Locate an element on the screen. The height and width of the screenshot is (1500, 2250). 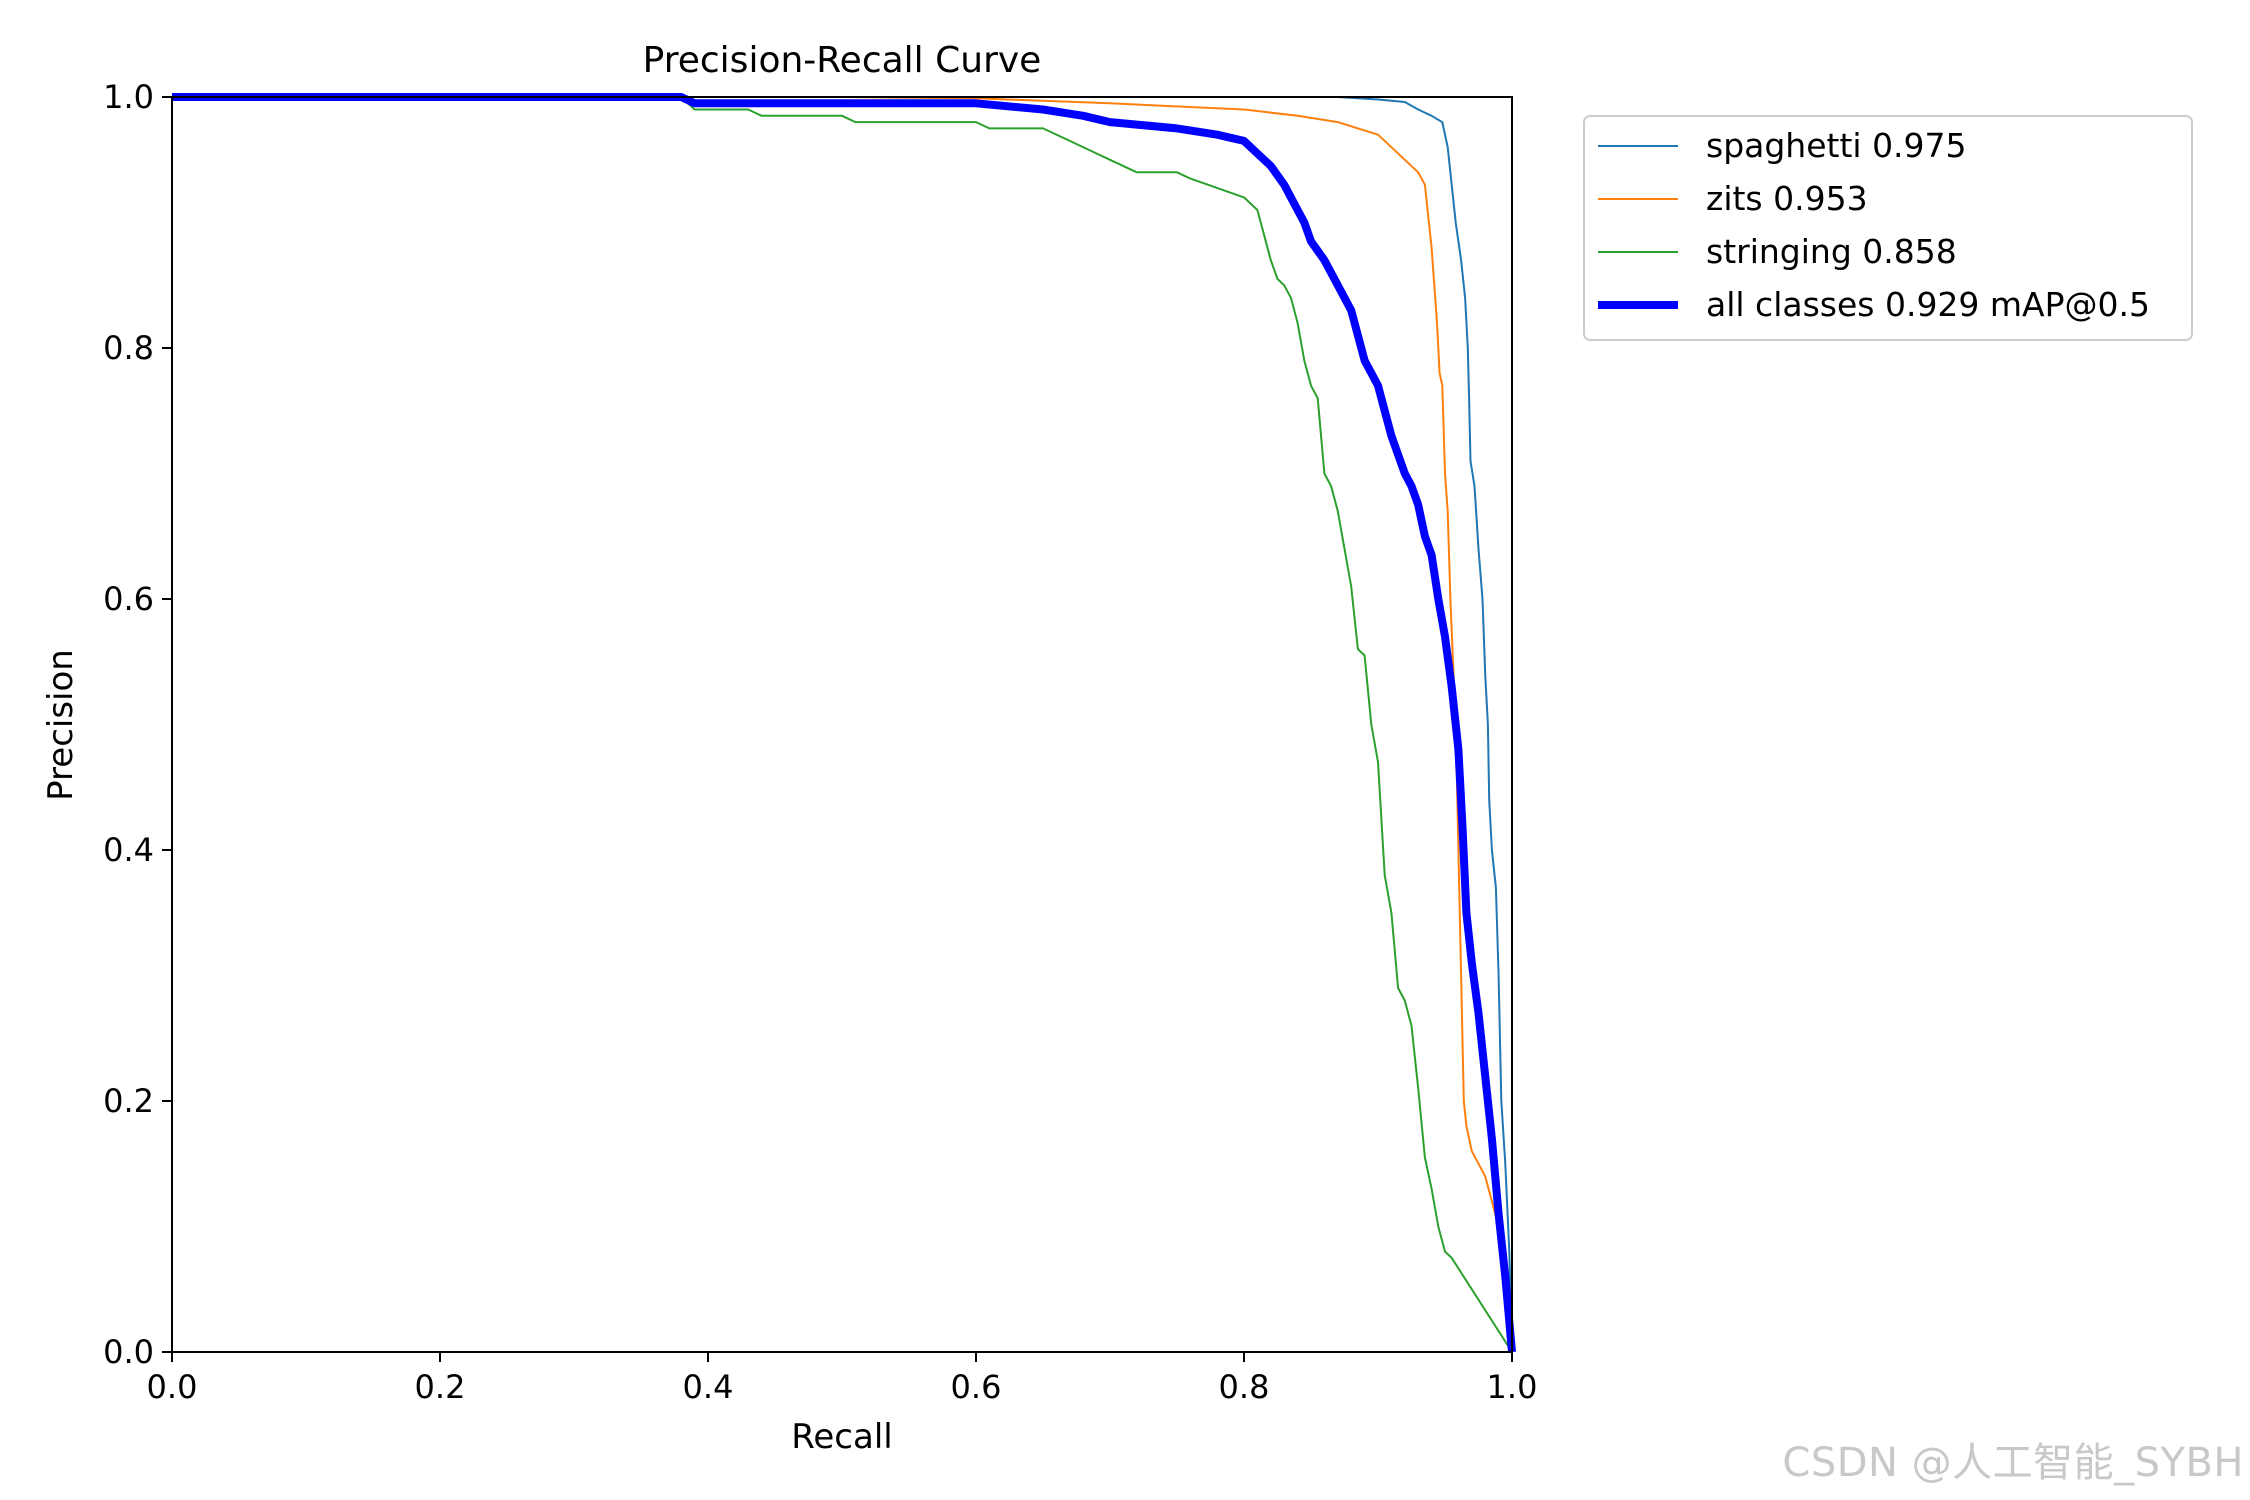
y-tick-label: 1.0 is located at coordinates (128, 97).